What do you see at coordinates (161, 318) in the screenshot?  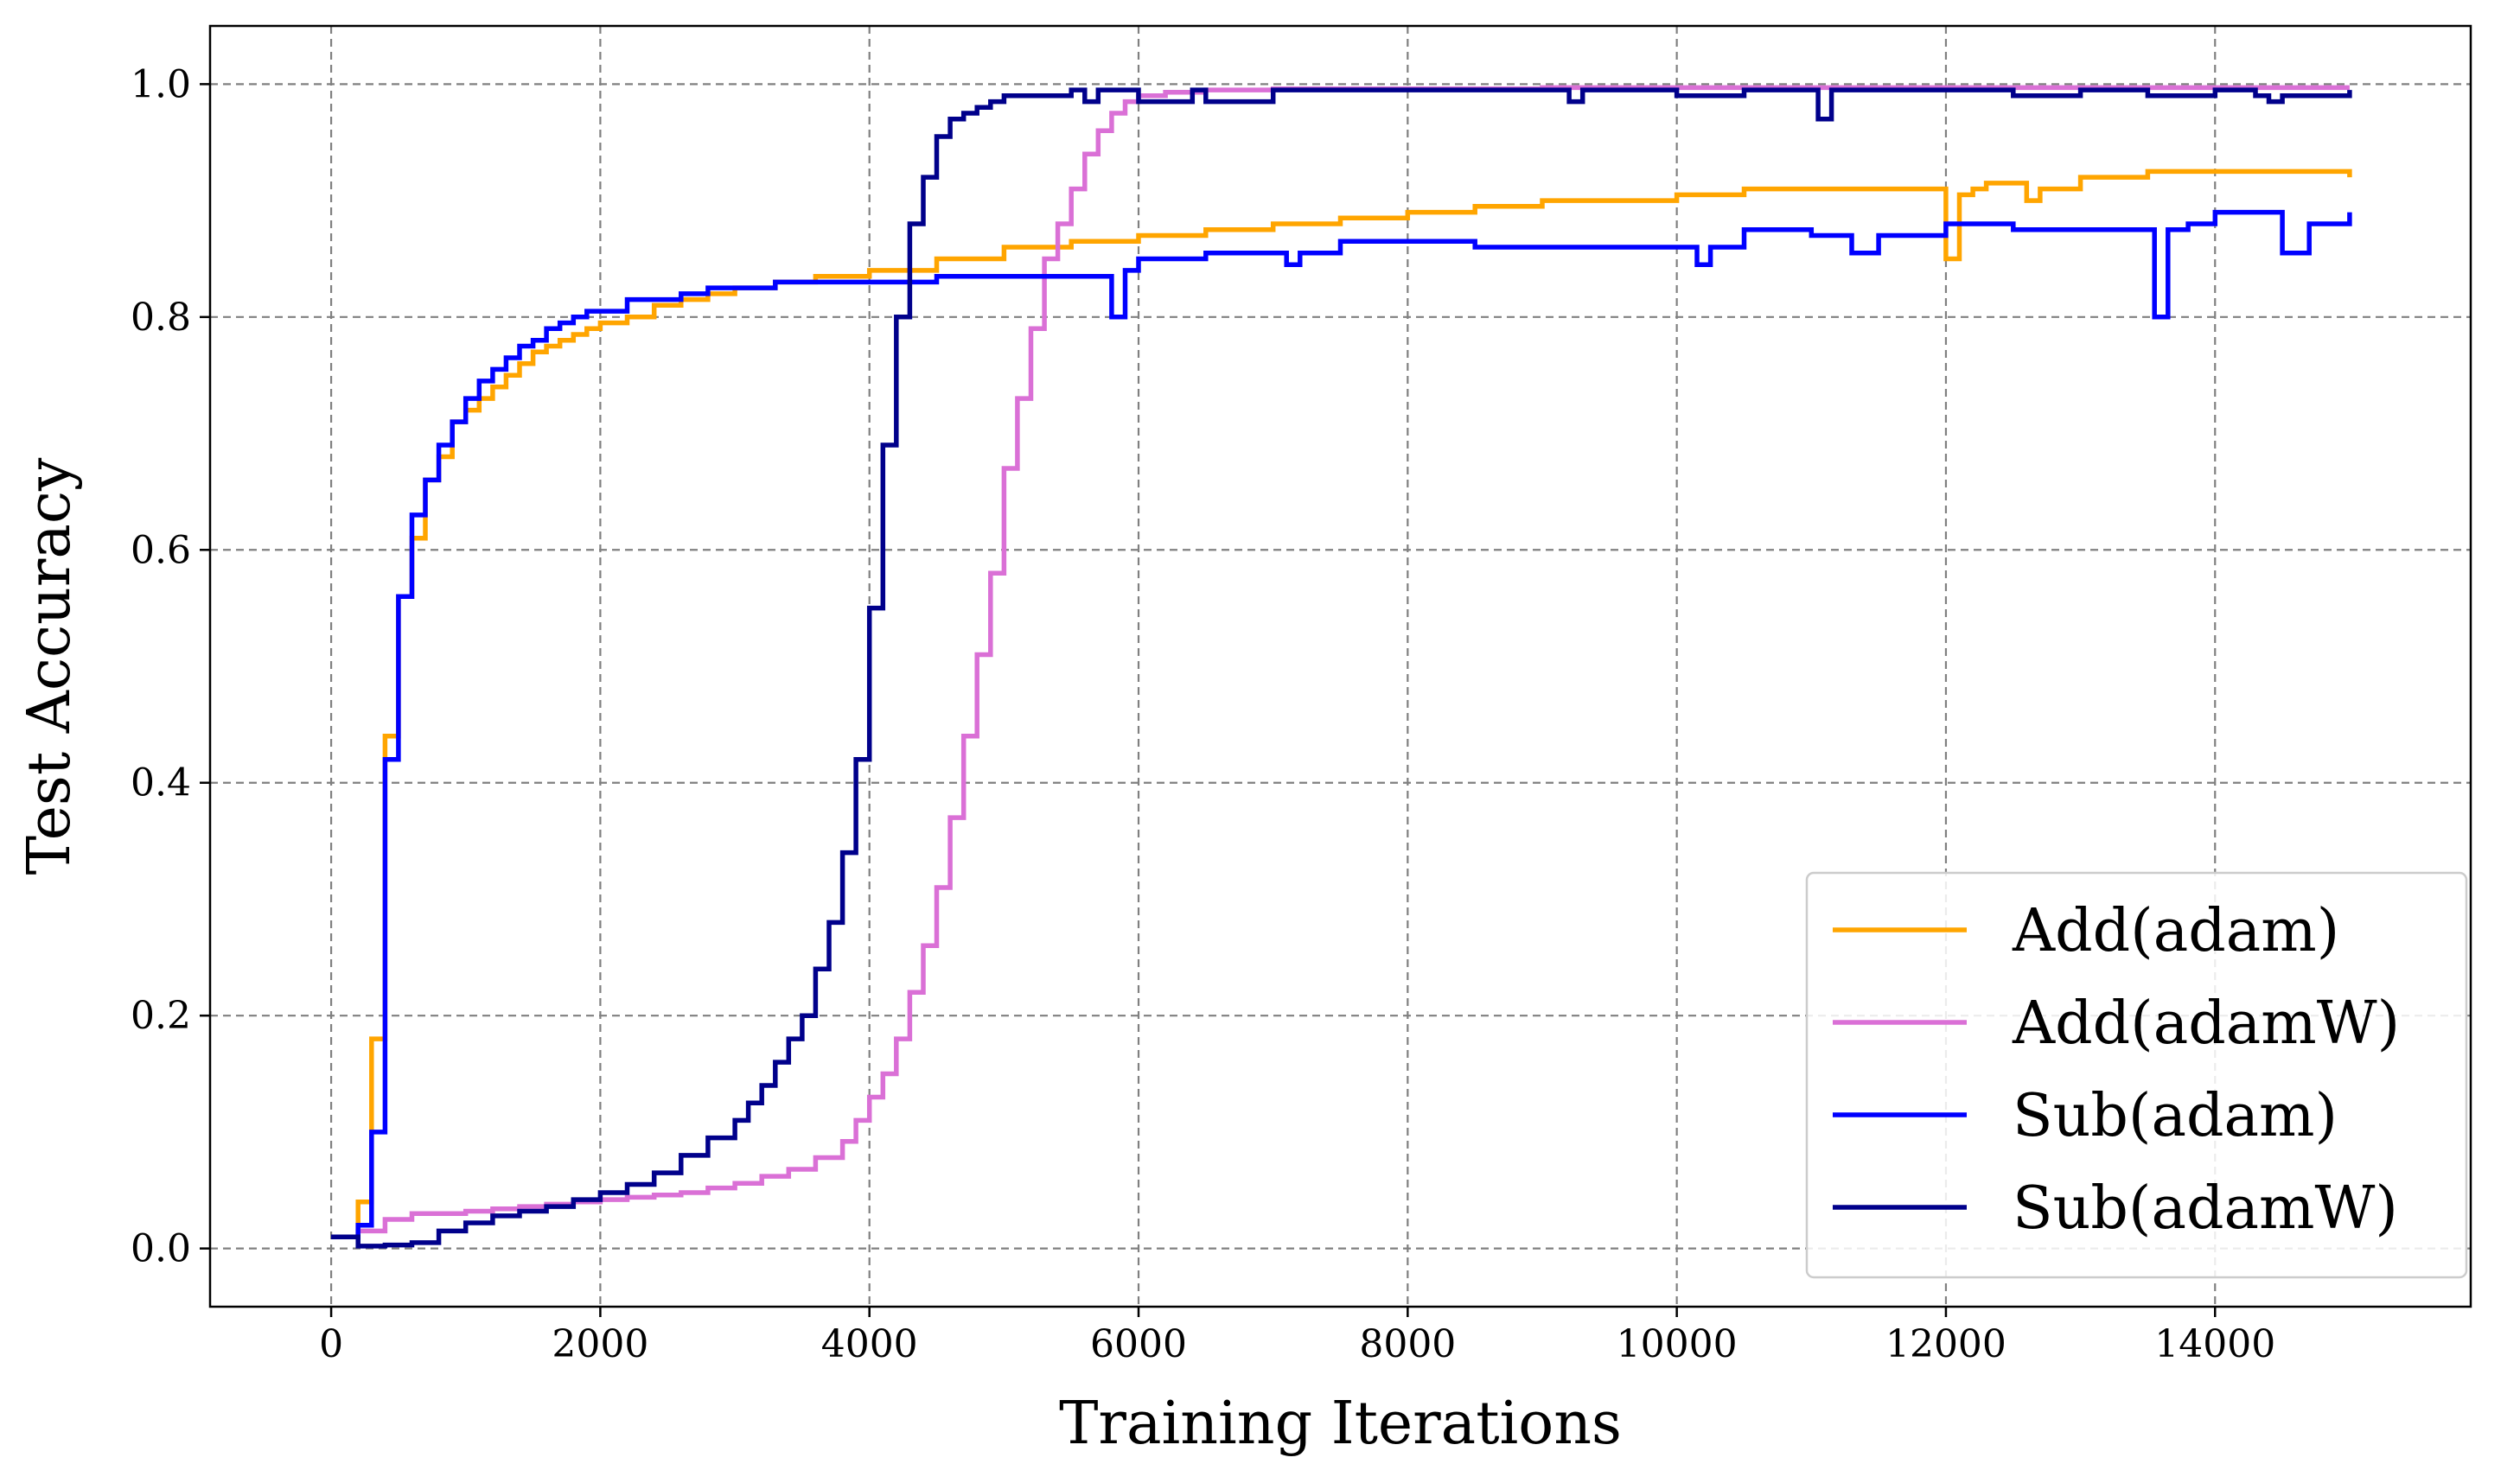 I see `y-tick-label: 0.8` at bounding box center [161, 318].